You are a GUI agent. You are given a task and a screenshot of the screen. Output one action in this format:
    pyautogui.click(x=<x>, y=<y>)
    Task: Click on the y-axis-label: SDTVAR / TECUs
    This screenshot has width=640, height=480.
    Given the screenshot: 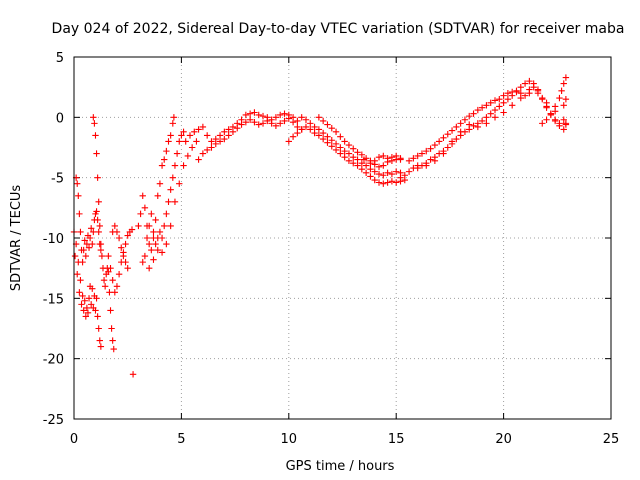 What is the action you would take?
    pyautogui.click(x=16, y=238)
    